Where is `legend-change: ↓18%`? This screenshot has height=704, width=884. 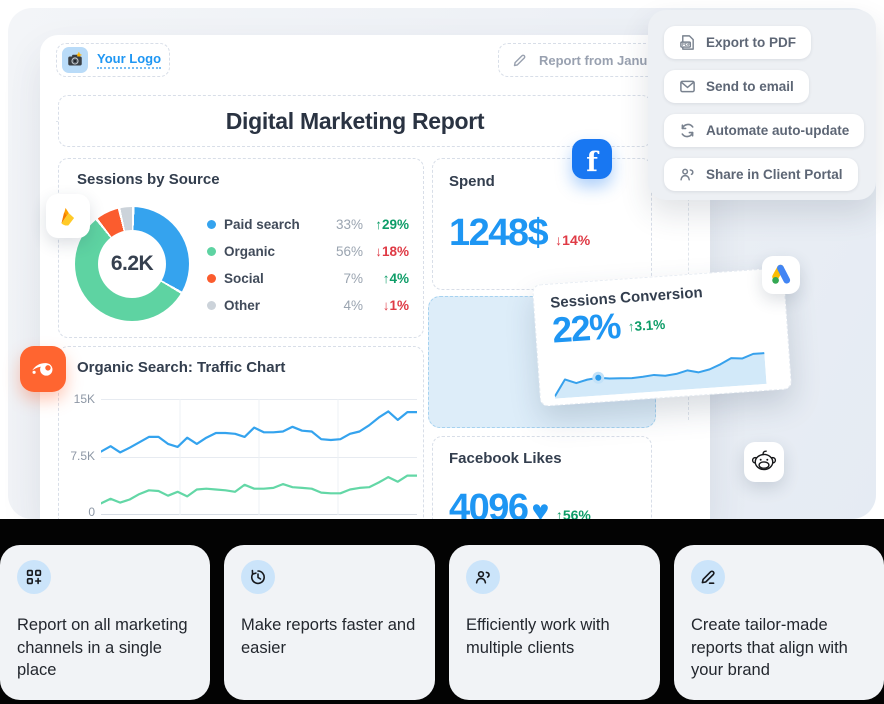 legend-change: ↓18% is located at coordinates (392, 251).